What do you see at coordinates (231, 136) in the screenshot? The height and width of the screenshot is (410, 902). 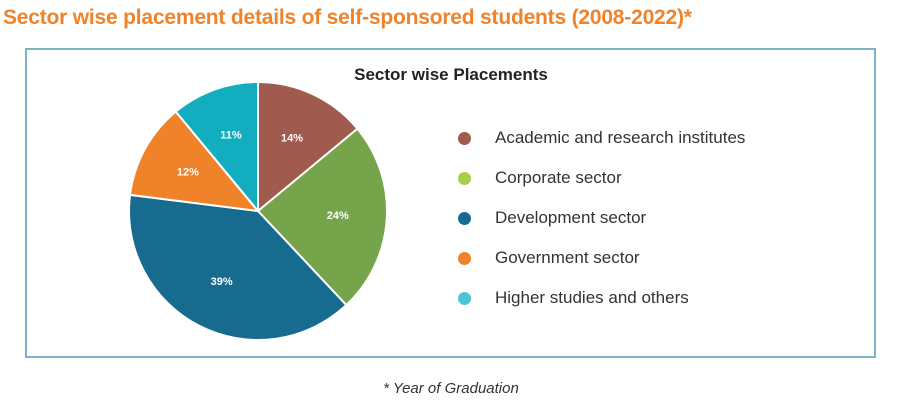 I see `slice-label-higher-studies-and-others: 11%` at bounding box center [231, 136].